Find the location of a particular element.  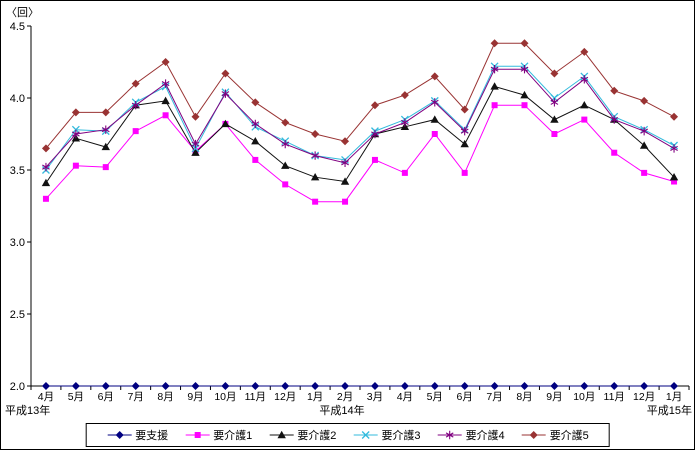

y-axis-unit-label: 〈回〉 is located at coordinates (22, 13).